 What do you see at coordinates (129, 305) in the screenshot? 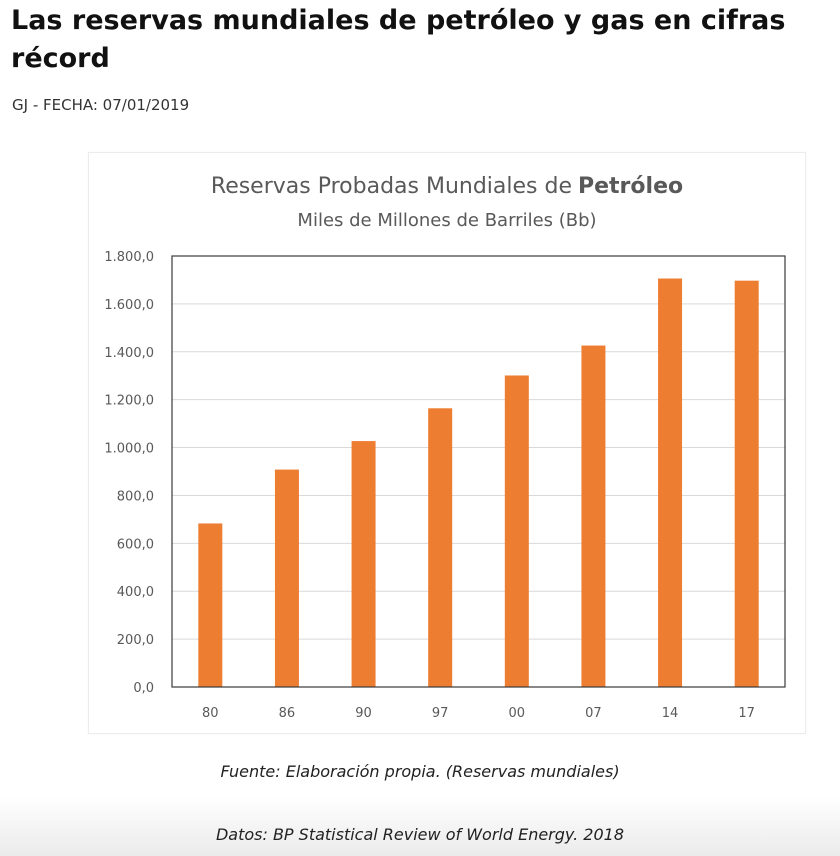
I see `y-tick-label: 1.600,0` at bounding box center [129, 305].